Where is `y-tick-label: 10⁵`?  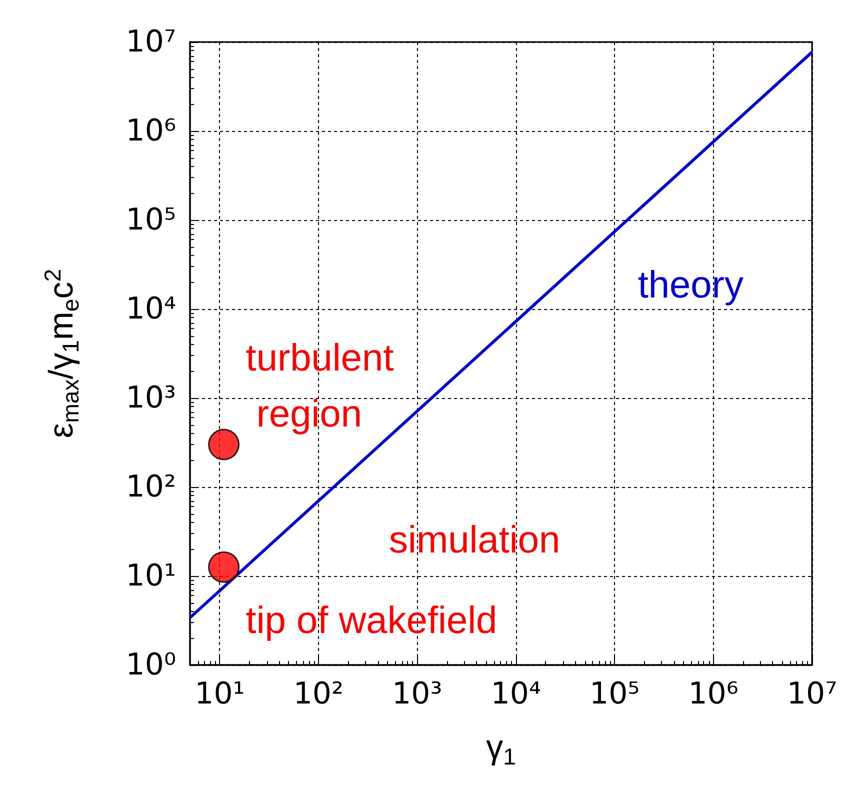 y-tick-label: 10⁵ is located at coordinates (151, 220).